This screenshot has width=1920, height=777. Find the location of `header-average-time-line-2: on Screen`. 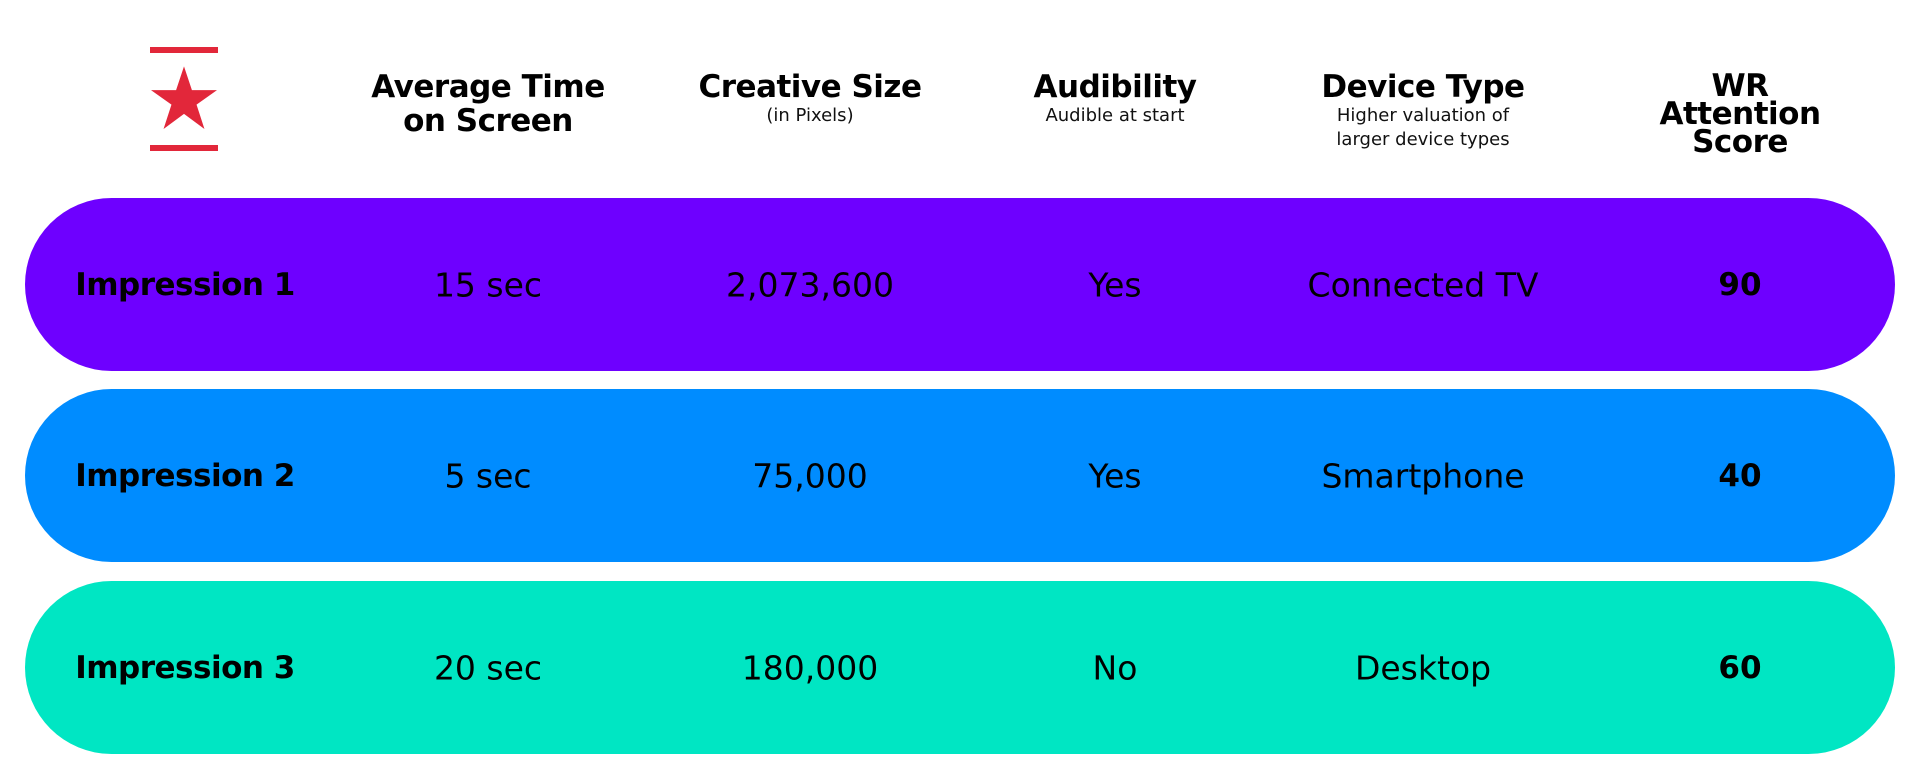

header-average-time-line-2: on Screen is located at coordinates (488, 121).